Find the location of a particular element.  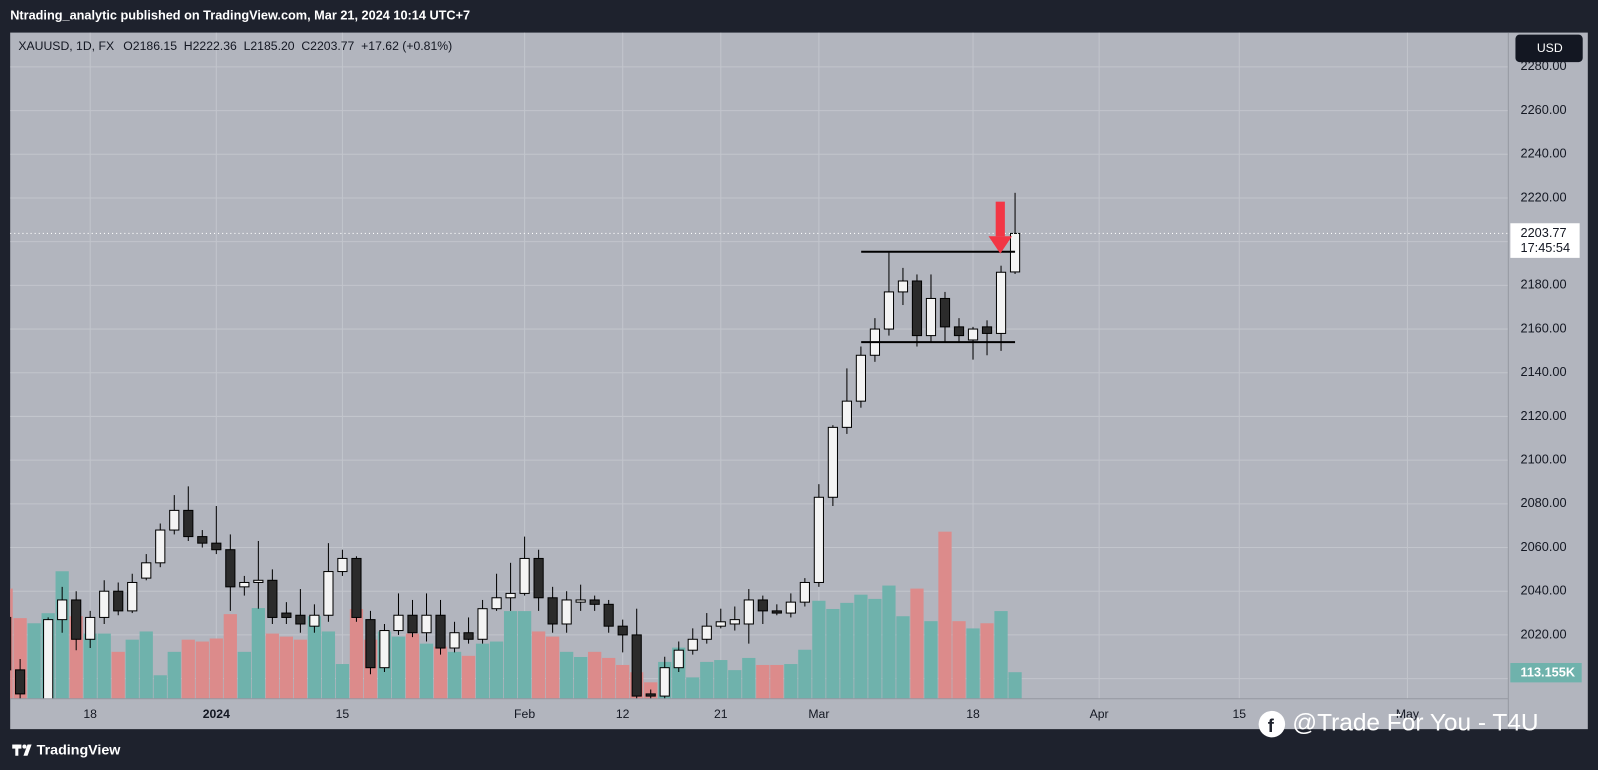

y-tick-label: 2120.00 is located at coordinates (1544, 415).